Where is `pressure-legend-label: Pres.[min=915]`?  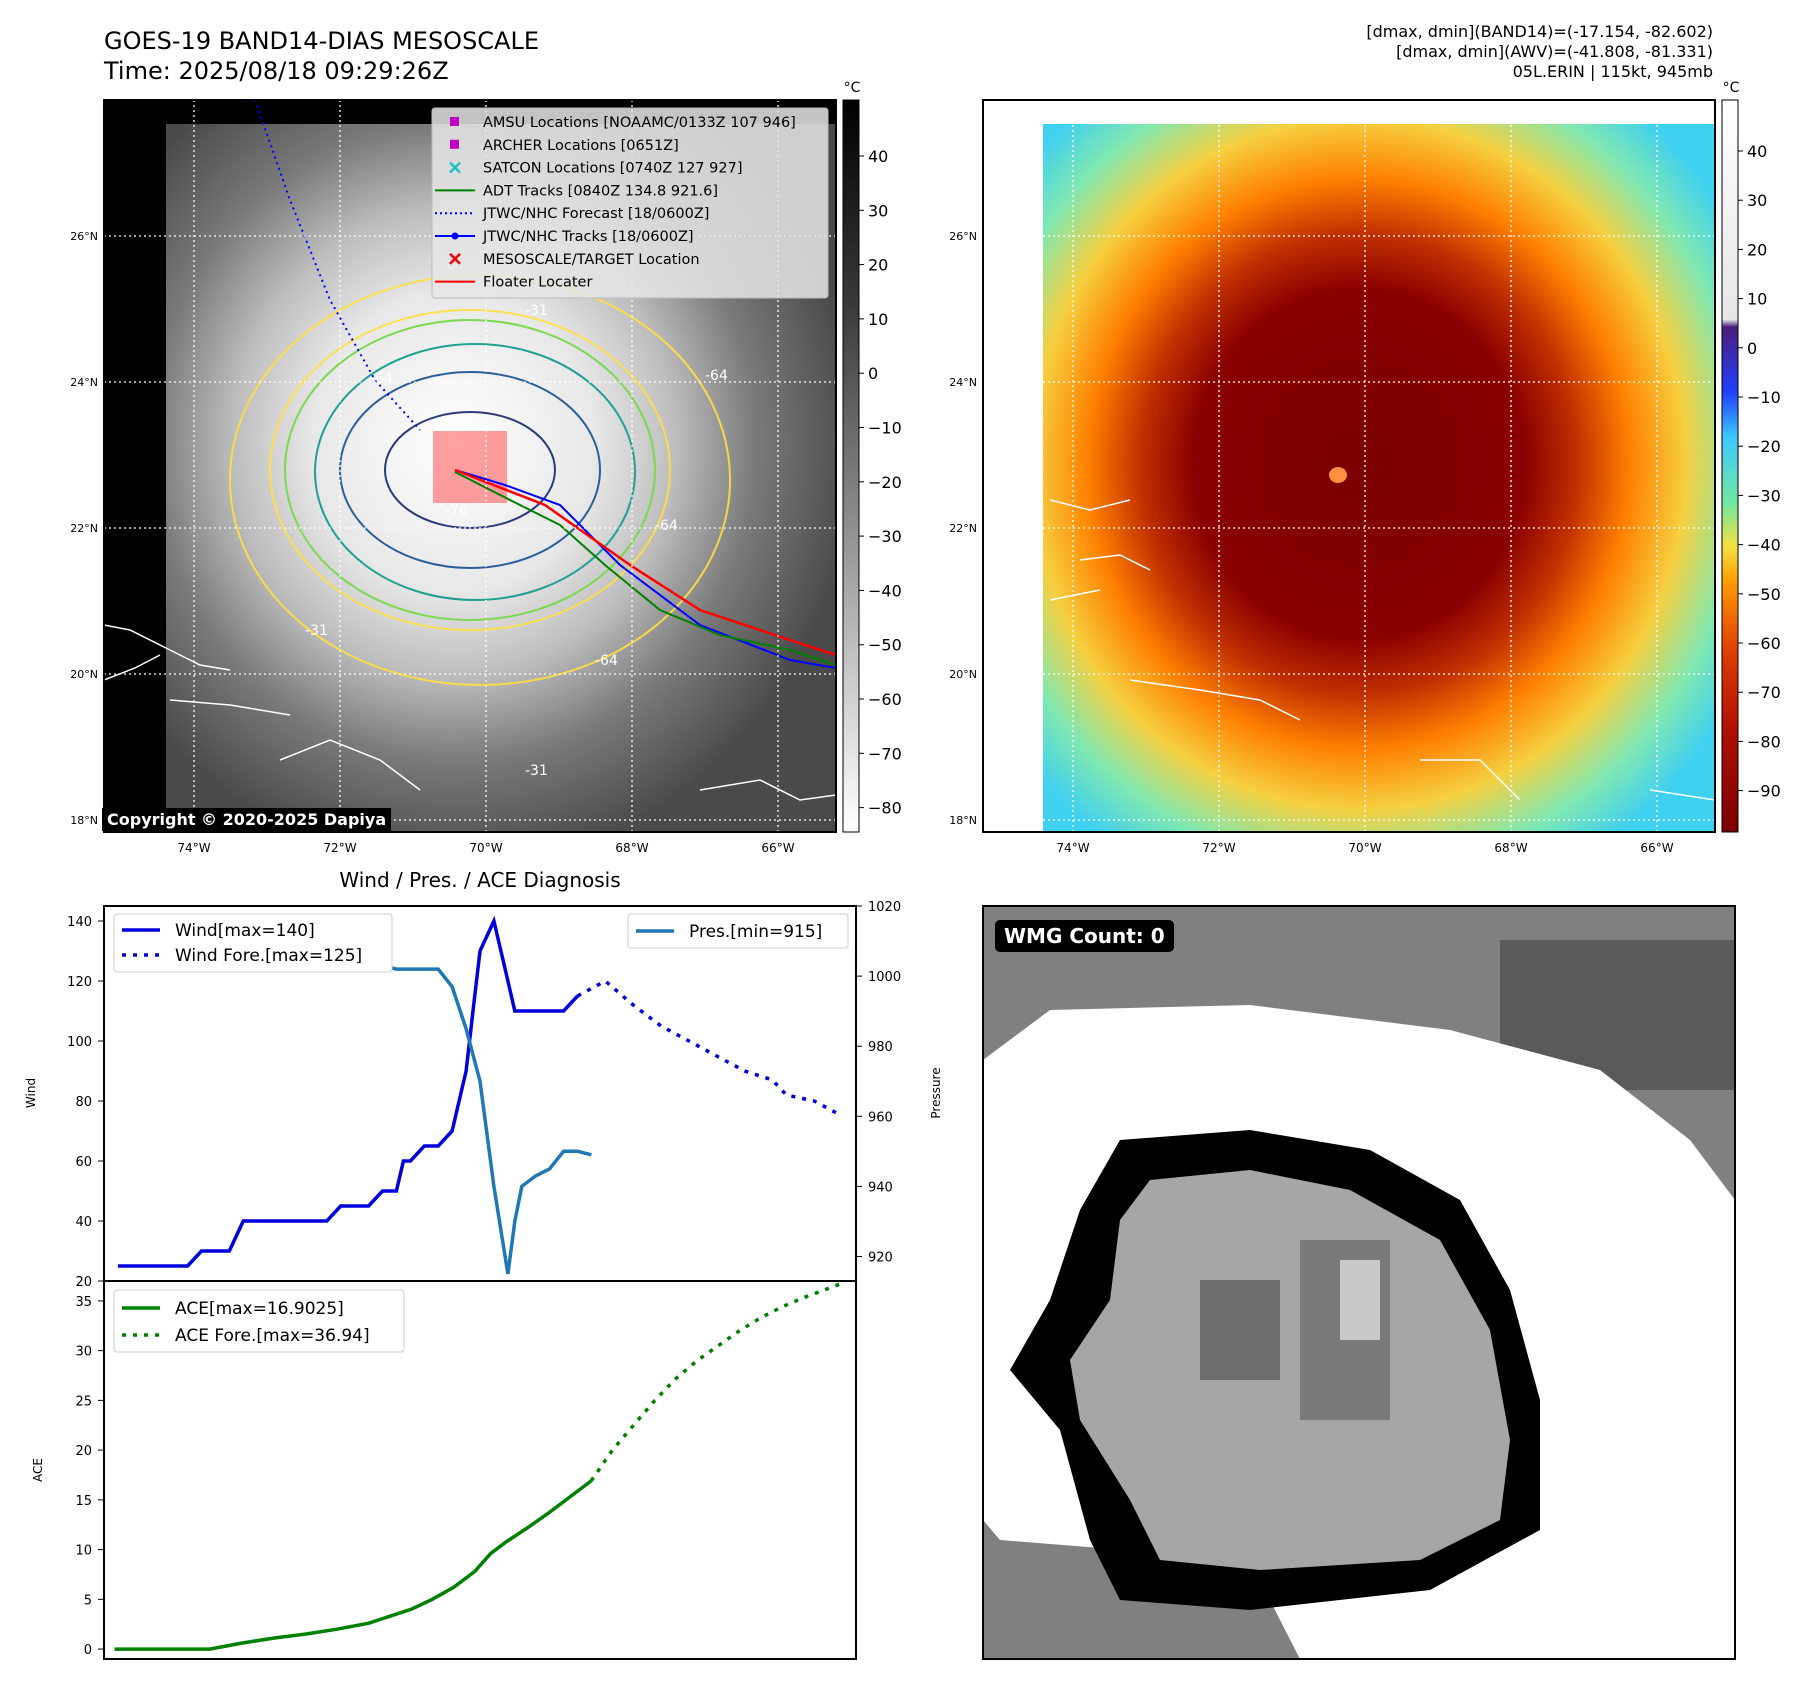
pressure-legend-label: Pres.[min=915] is located at coordinates (755, 932).